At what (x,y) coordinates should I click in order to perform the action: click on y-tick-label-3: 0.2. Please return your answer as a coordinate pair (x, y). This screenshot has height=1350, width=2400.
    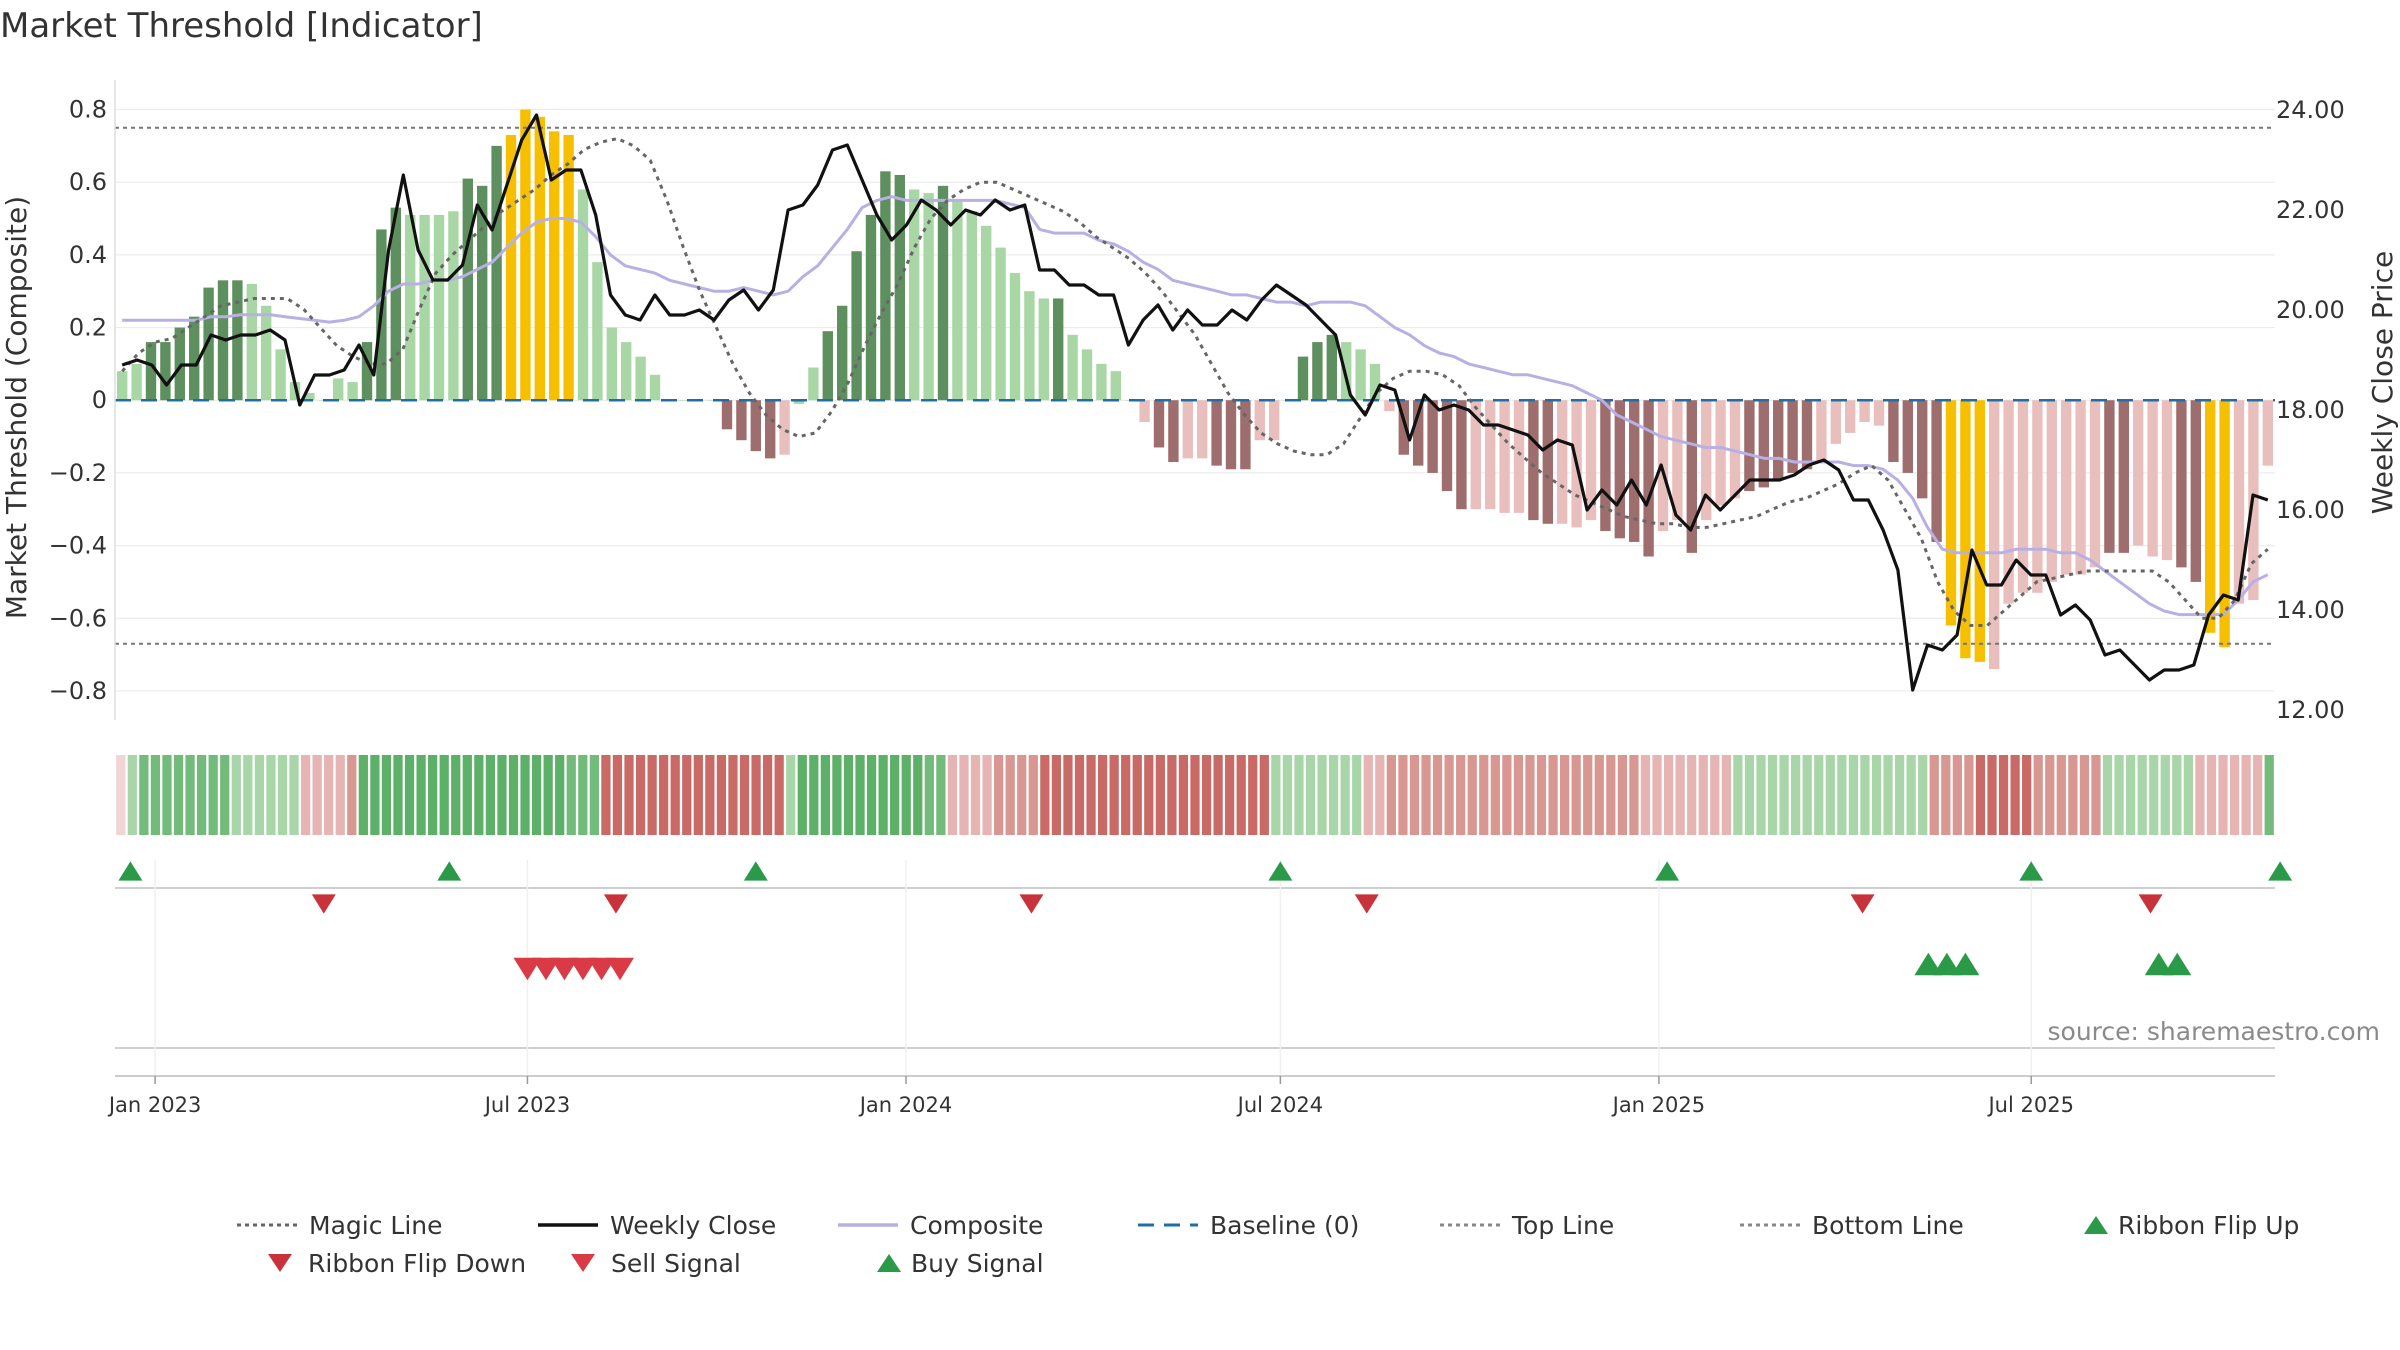
    Looking at the image, I should click on (88, 328).